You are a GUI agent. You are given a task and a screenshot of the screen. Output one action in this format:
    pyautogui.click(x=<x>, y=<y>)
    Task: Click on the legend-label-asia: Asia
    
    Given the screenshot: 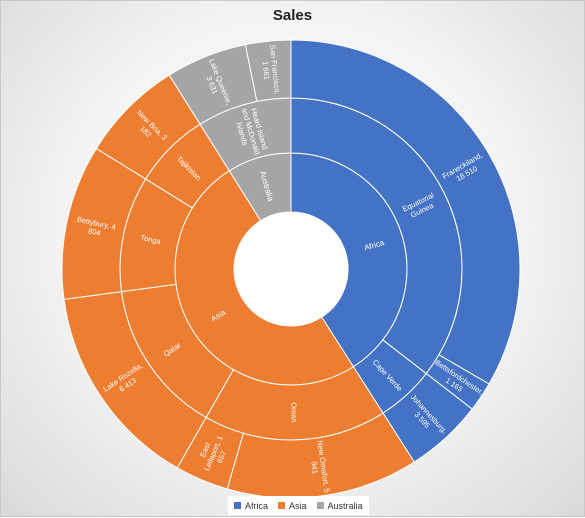 What is the action you would take?
    pyautogui.click(x=298, y=505)
    